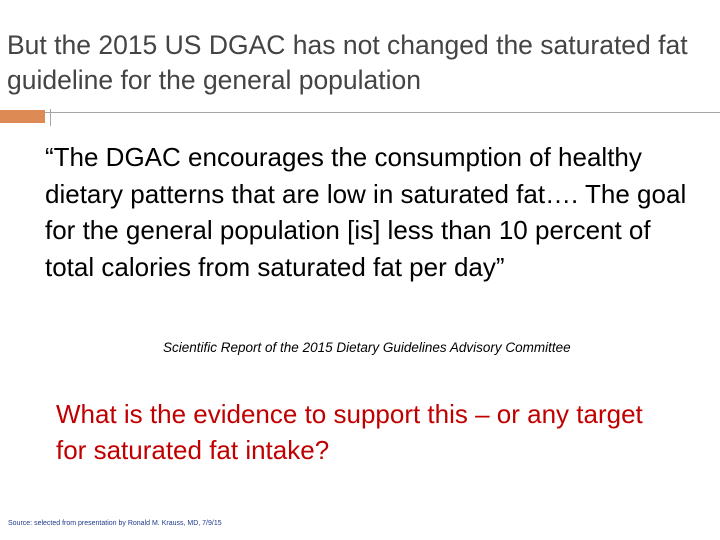 The height and width of the screenshot is (540, 720). Describe the element at coordinates (360, 112) in the screenshot. I see `title-divider-line` at that location.